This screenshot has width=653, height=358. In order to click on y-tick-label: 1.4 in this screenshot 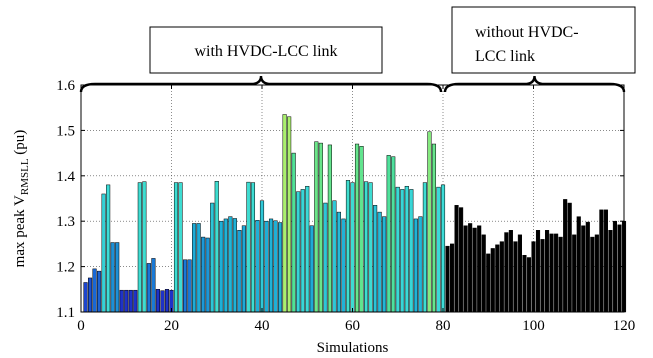, I will do `click(65, 177)`.